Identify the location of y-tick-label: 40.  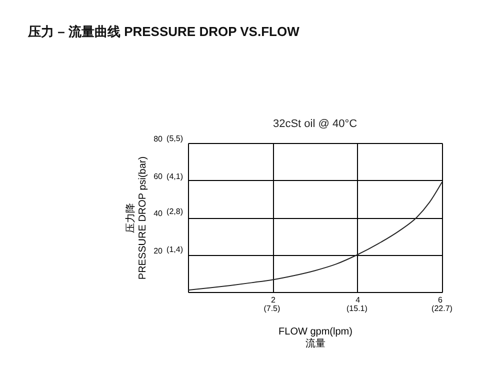
(159, 213).